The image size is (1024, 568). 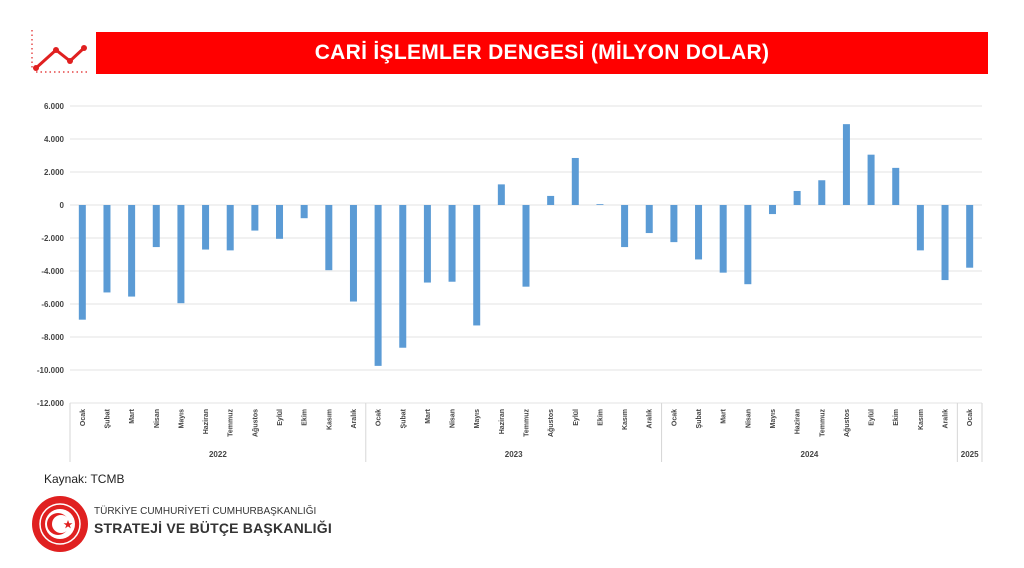 What do you see at coordinates (52, 271) in the screenshot?
I see `y-tick-label: -4.000` at bounding box center [52, 271].